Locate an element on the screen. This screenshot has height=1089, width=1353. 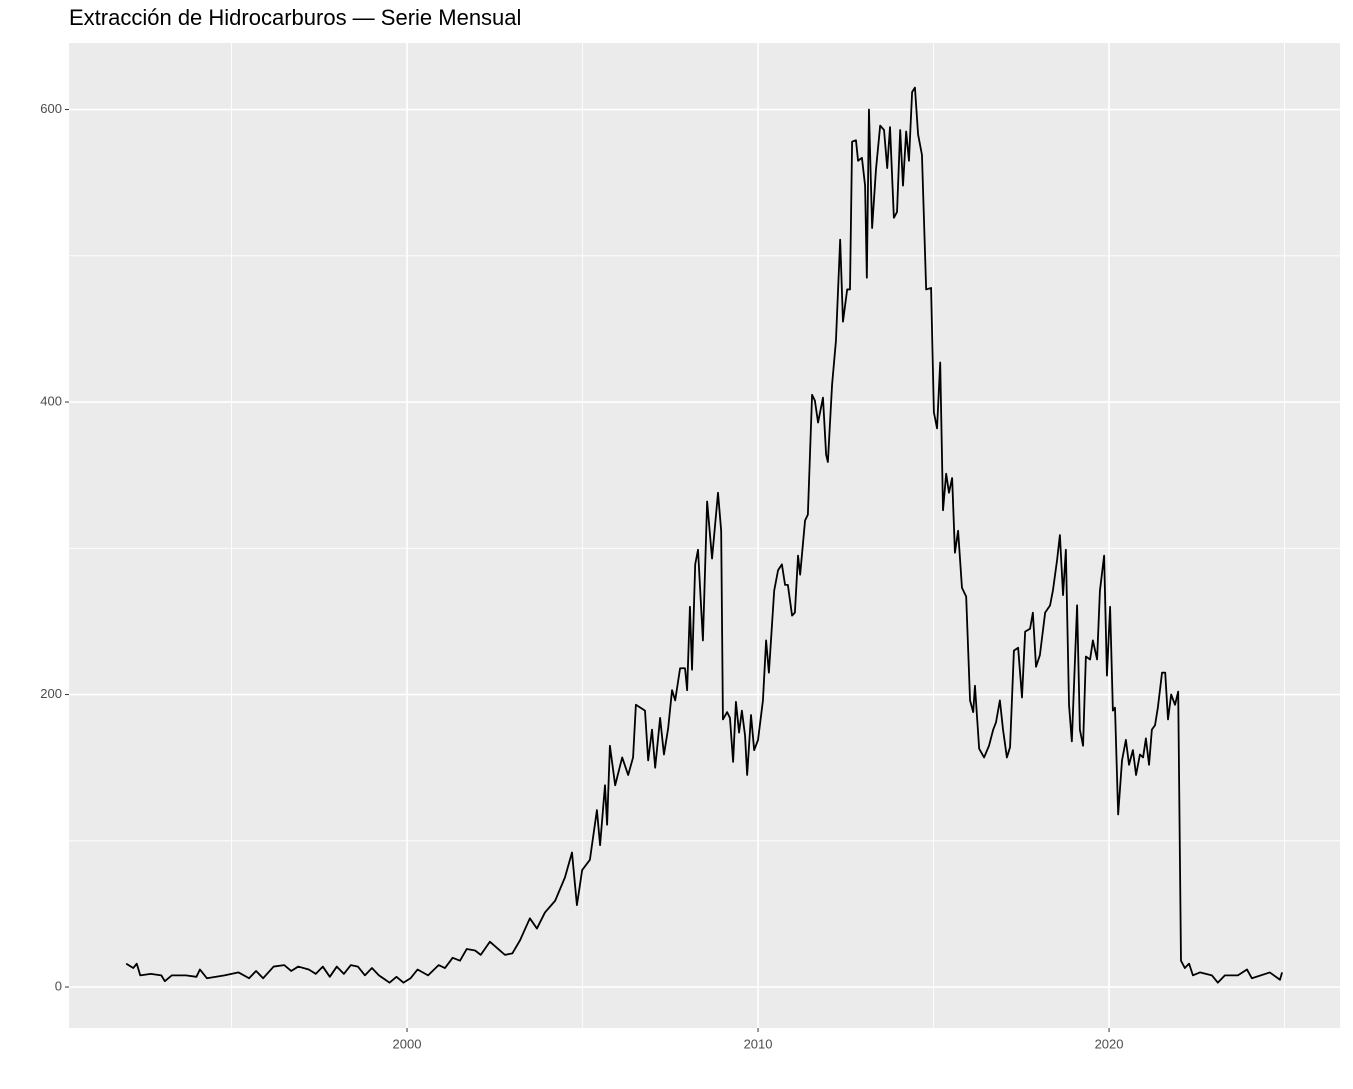
x-tick-label: 2020 is located at coordinates (1109, 1043).